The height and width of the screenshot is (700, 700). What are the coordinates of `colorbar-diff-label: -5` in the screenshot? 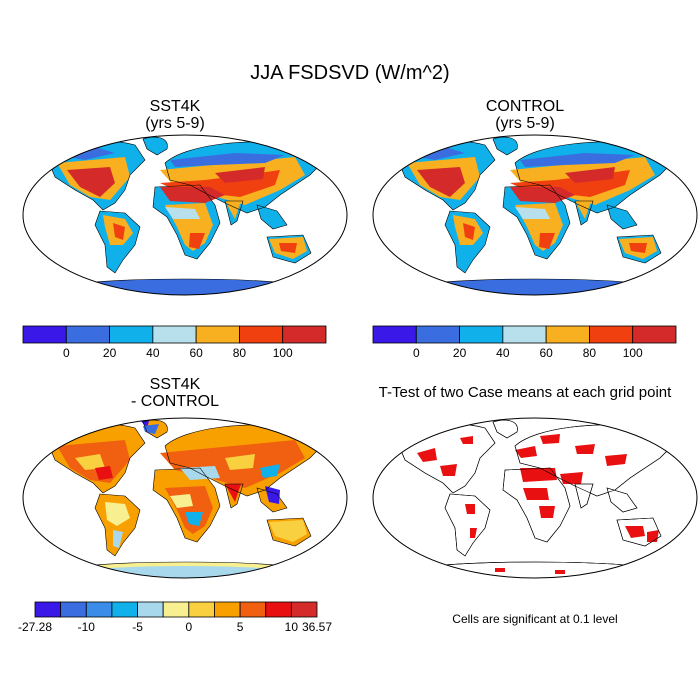 It's located at (137, 627).